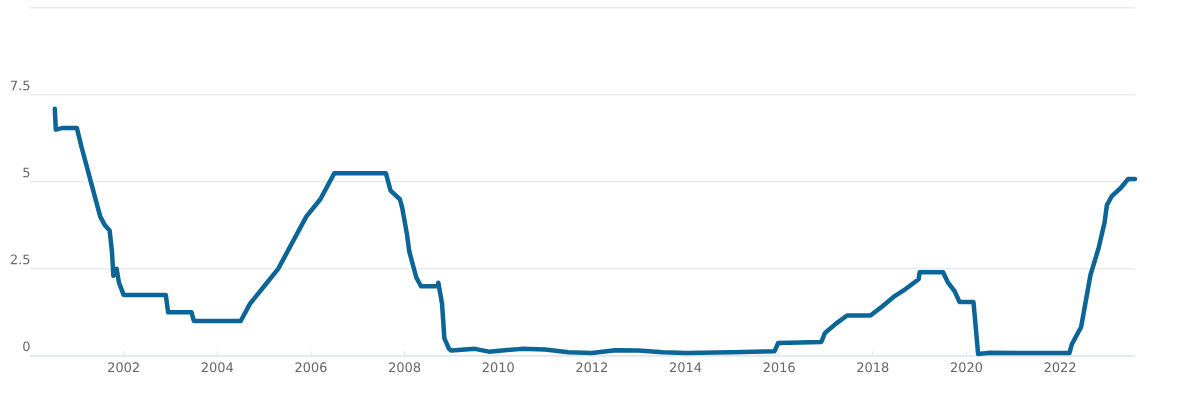  I want to click on x-tick-label: 2020, so click(966, 367).